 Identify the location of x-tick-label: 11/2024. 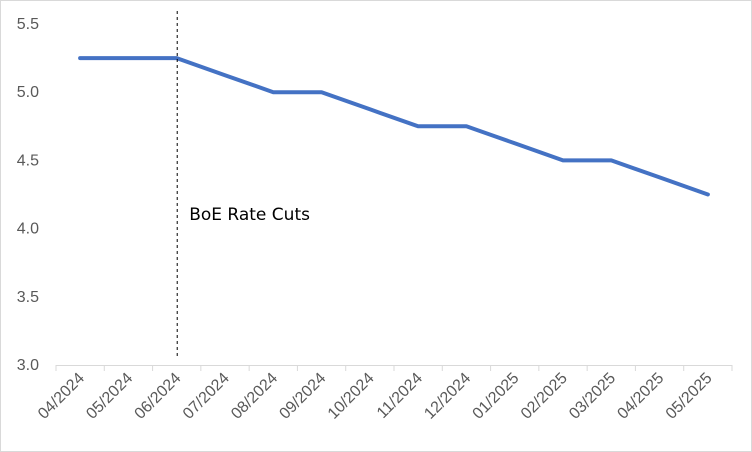
(400, 396).